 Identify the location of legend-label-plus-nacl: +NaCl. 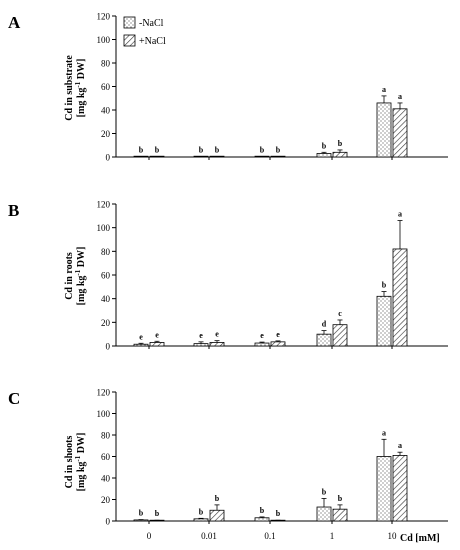
(152, 41).